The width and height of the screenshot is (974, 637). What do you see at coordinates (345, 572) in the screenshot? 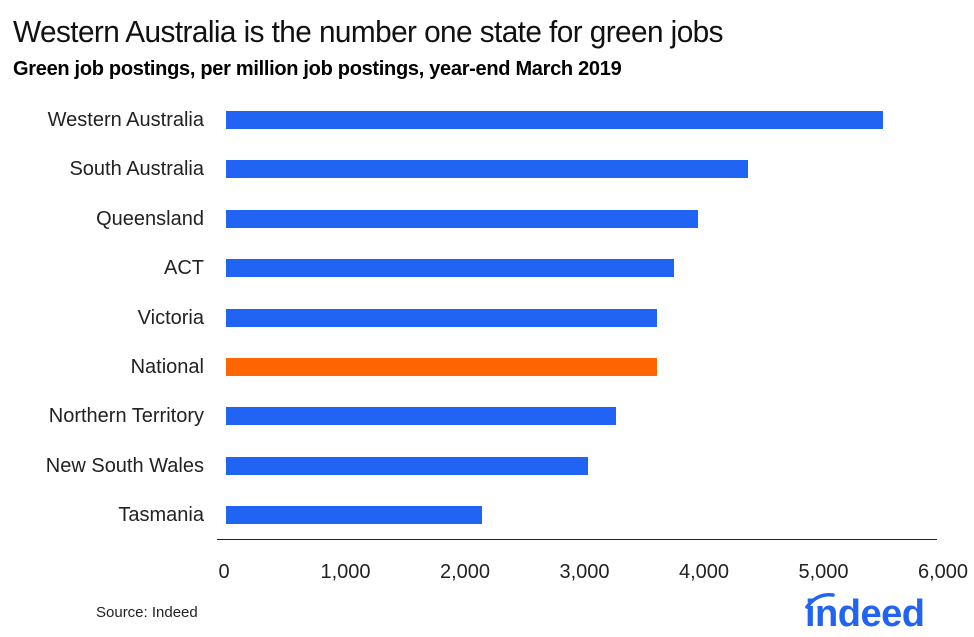
I see `x-tick-label: 1,000` at bounding box center [345, 572].